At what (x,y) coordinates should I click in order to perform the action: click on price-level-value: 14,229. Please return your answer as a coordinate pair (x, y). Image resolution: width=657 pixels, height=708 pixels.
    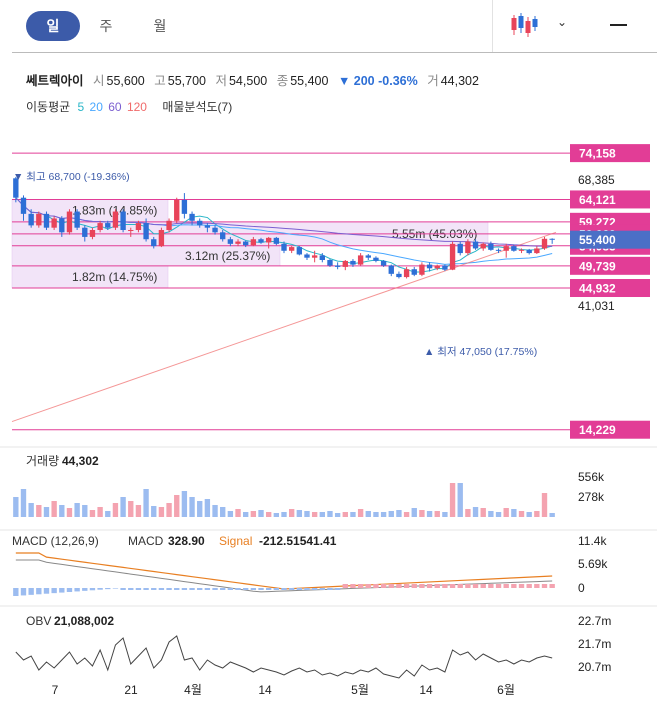
    Looking at the image, I should click on (597, 430).